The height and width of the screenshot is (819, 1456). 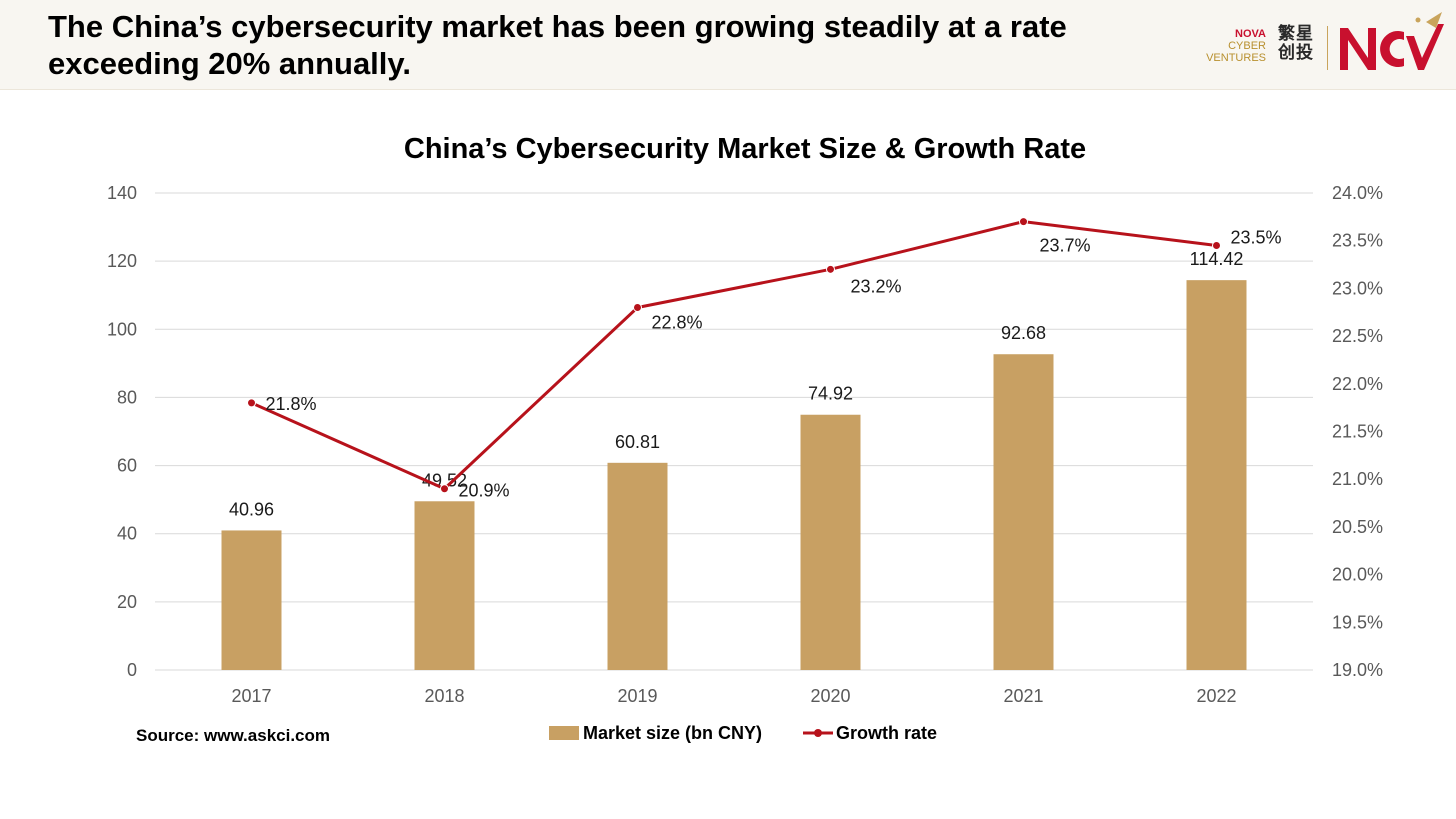 What do you see at coordinates (251, 696) in the screenshot?
I see `x-tick-label: 2017` at bounding box center [251, 696].